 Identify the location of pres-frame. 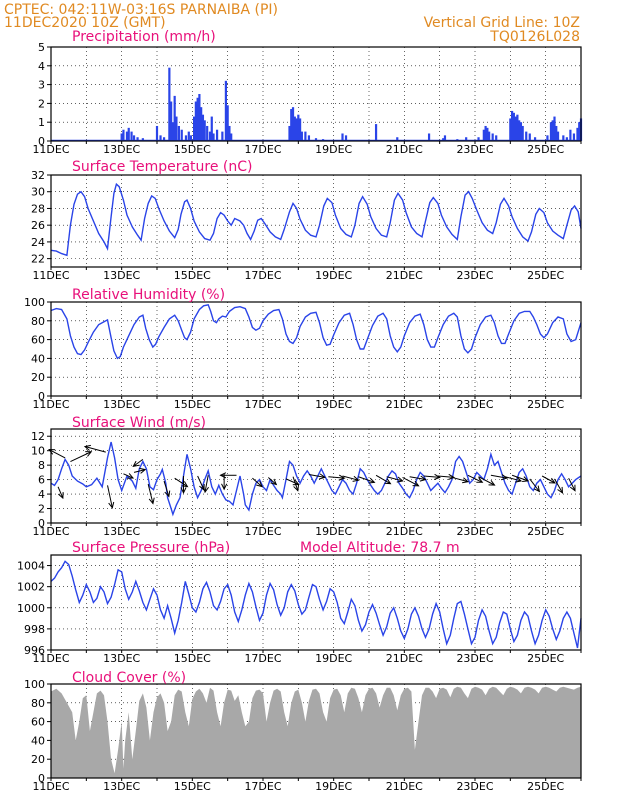
(316, 602).